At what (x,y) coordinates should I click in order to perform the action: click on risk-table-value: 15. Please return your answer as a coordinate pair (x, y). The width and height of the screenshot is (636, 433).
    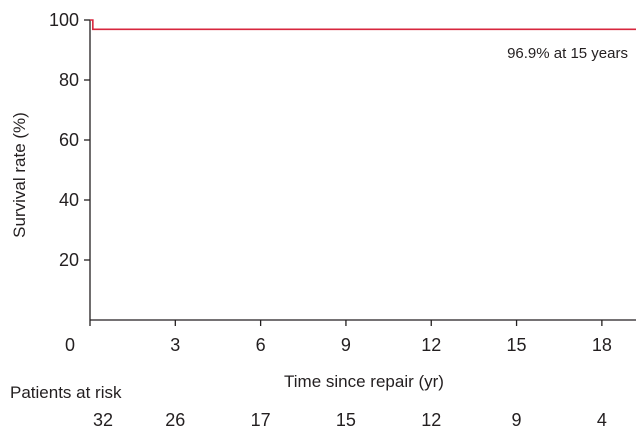
    Looking at the image, I should click on (346, 420).